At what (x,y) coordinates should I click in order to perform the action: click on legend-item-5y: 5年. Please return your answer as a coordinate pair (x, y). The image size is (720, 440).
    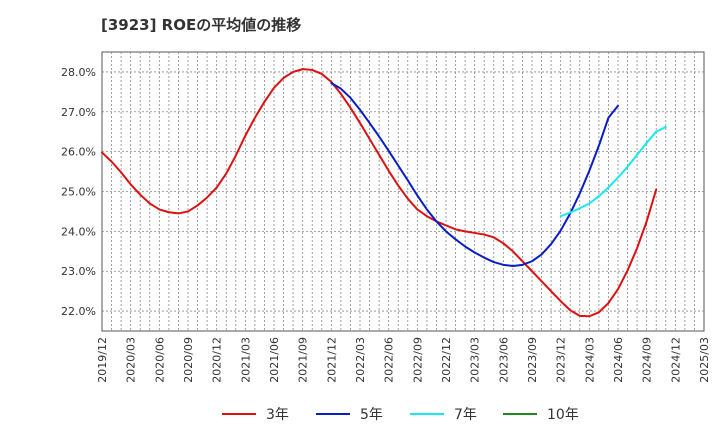
    Looking at the image, I should click on (349, 414).